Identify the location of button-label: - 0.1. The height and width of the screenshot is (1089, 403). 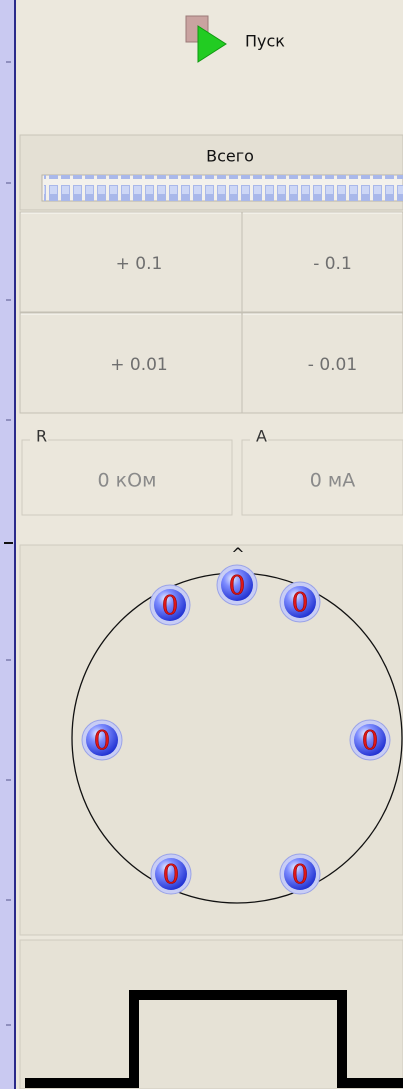
(332, 264).